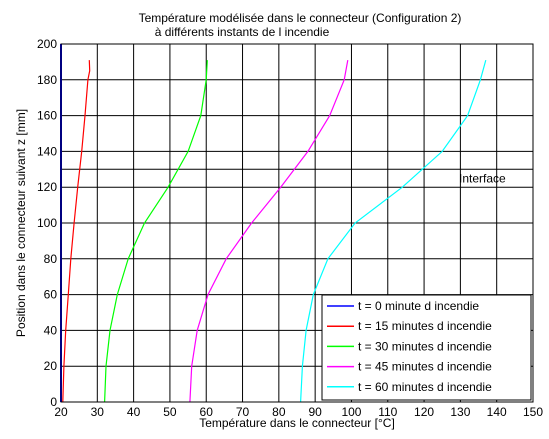  Describe the element at coordinates (460, 412) in the screenshot. I see `x-tick-label: 130` at that location.